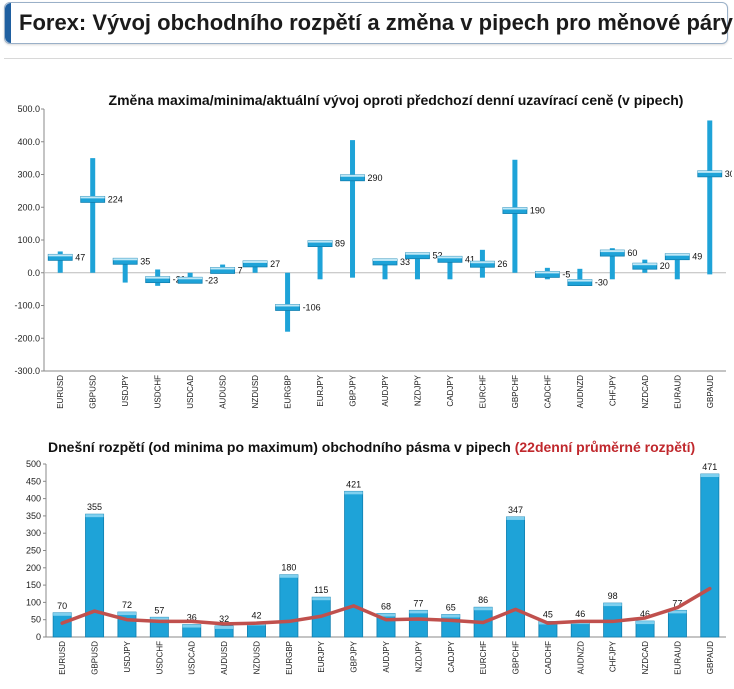 This screenshot has width=734, height=689. Describe the element at coordinates (27, 338) in the screenshot. I see `y-tick-label: -200.0` at that location.